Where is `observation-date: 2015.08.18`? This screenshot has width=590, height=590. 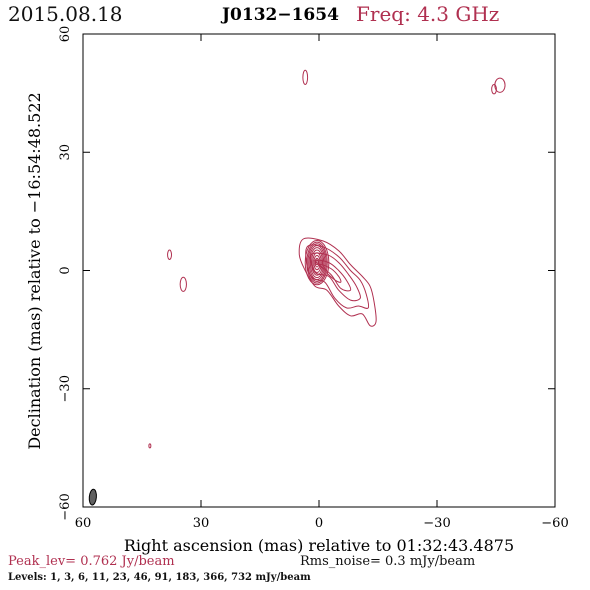
observation-date: 2015.08.18 is located at coordinates (65, 14).